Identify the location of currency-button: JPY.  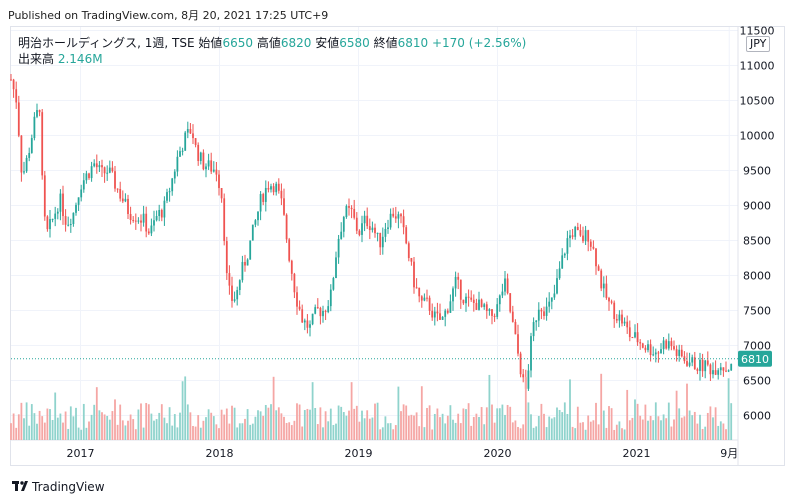
(758, 44).